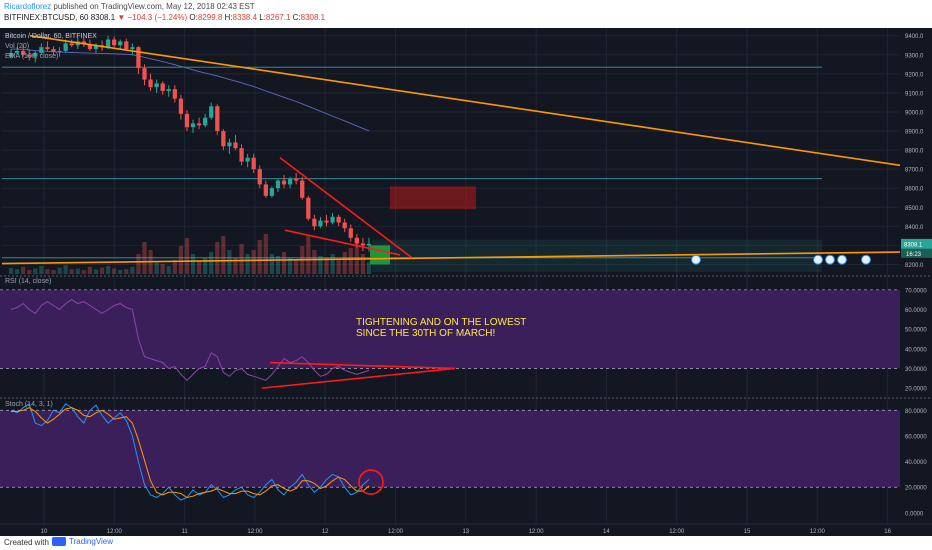 This screenshot has width=932, height=550. I want to click on rsi-tick-label: 20.0000, so click(916, 390).